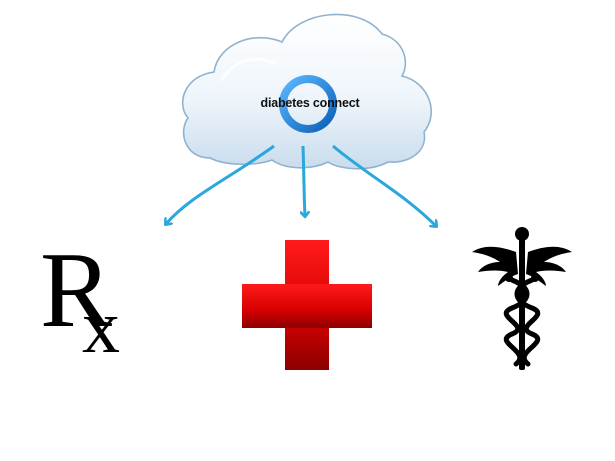  I want to click on arrow-right, so click(384, 185).